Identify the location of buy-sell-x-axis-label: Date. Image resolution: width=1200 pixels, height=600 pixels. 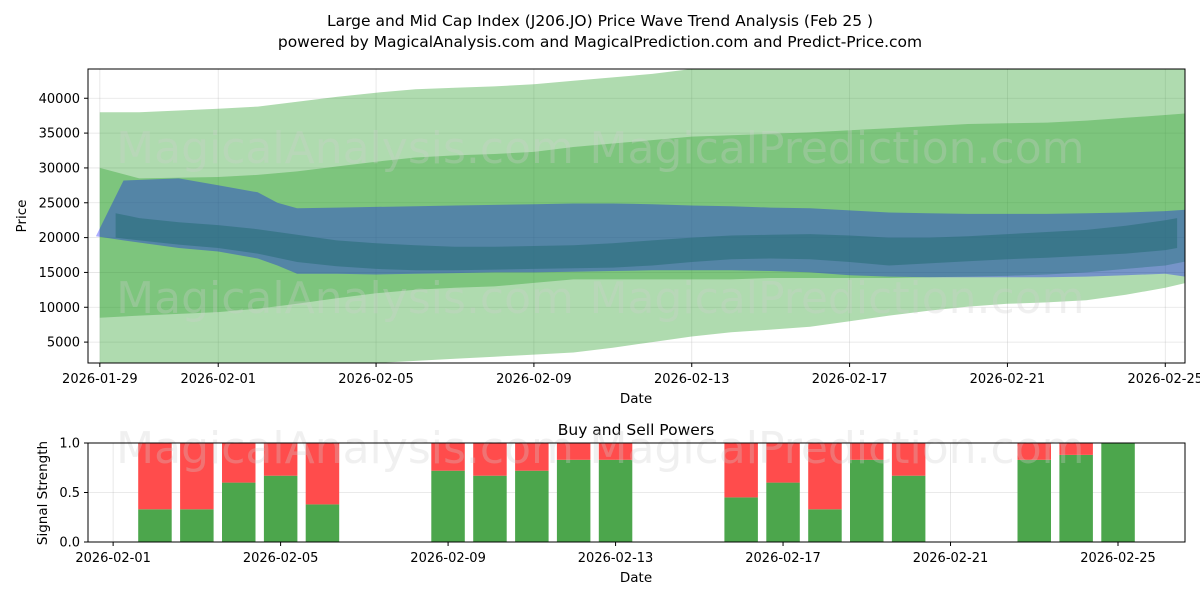
(636, 578).